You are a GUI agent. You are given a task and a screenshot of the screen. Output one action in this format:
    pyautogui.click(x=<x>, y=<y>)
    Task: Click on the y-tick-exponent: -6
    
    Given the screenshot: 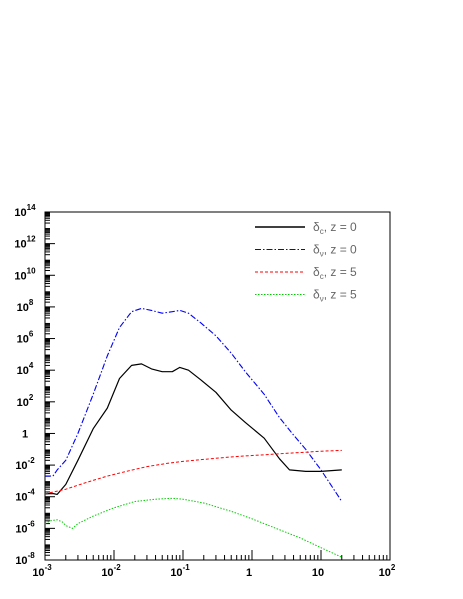 What is the action you would take?
    pyautogui.click(x=32, y=523)
    